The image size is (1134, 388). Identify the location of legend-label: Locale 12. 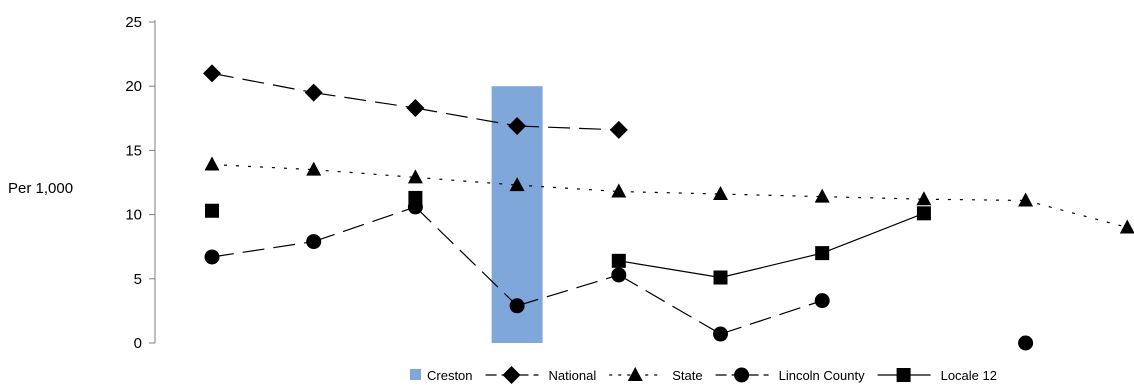
(969, 375).